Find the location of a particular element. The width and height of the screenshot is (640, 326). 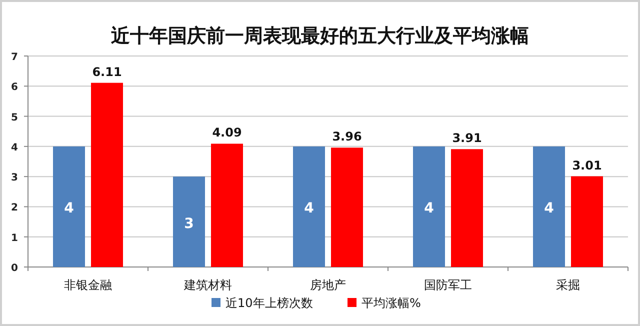

data-label: 4.09 is located at coordinates (227, 133).